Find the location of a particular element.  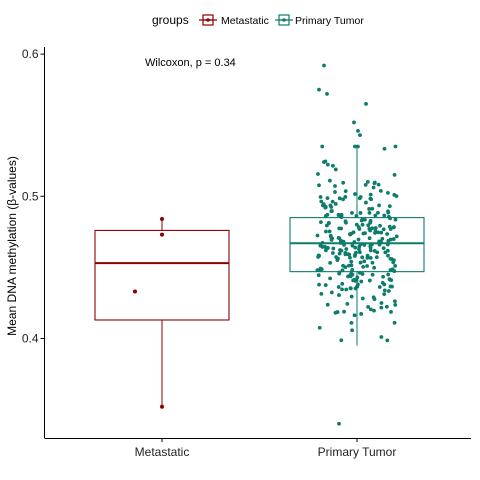

box-primary-tumor is located at coordinates (357, 246).